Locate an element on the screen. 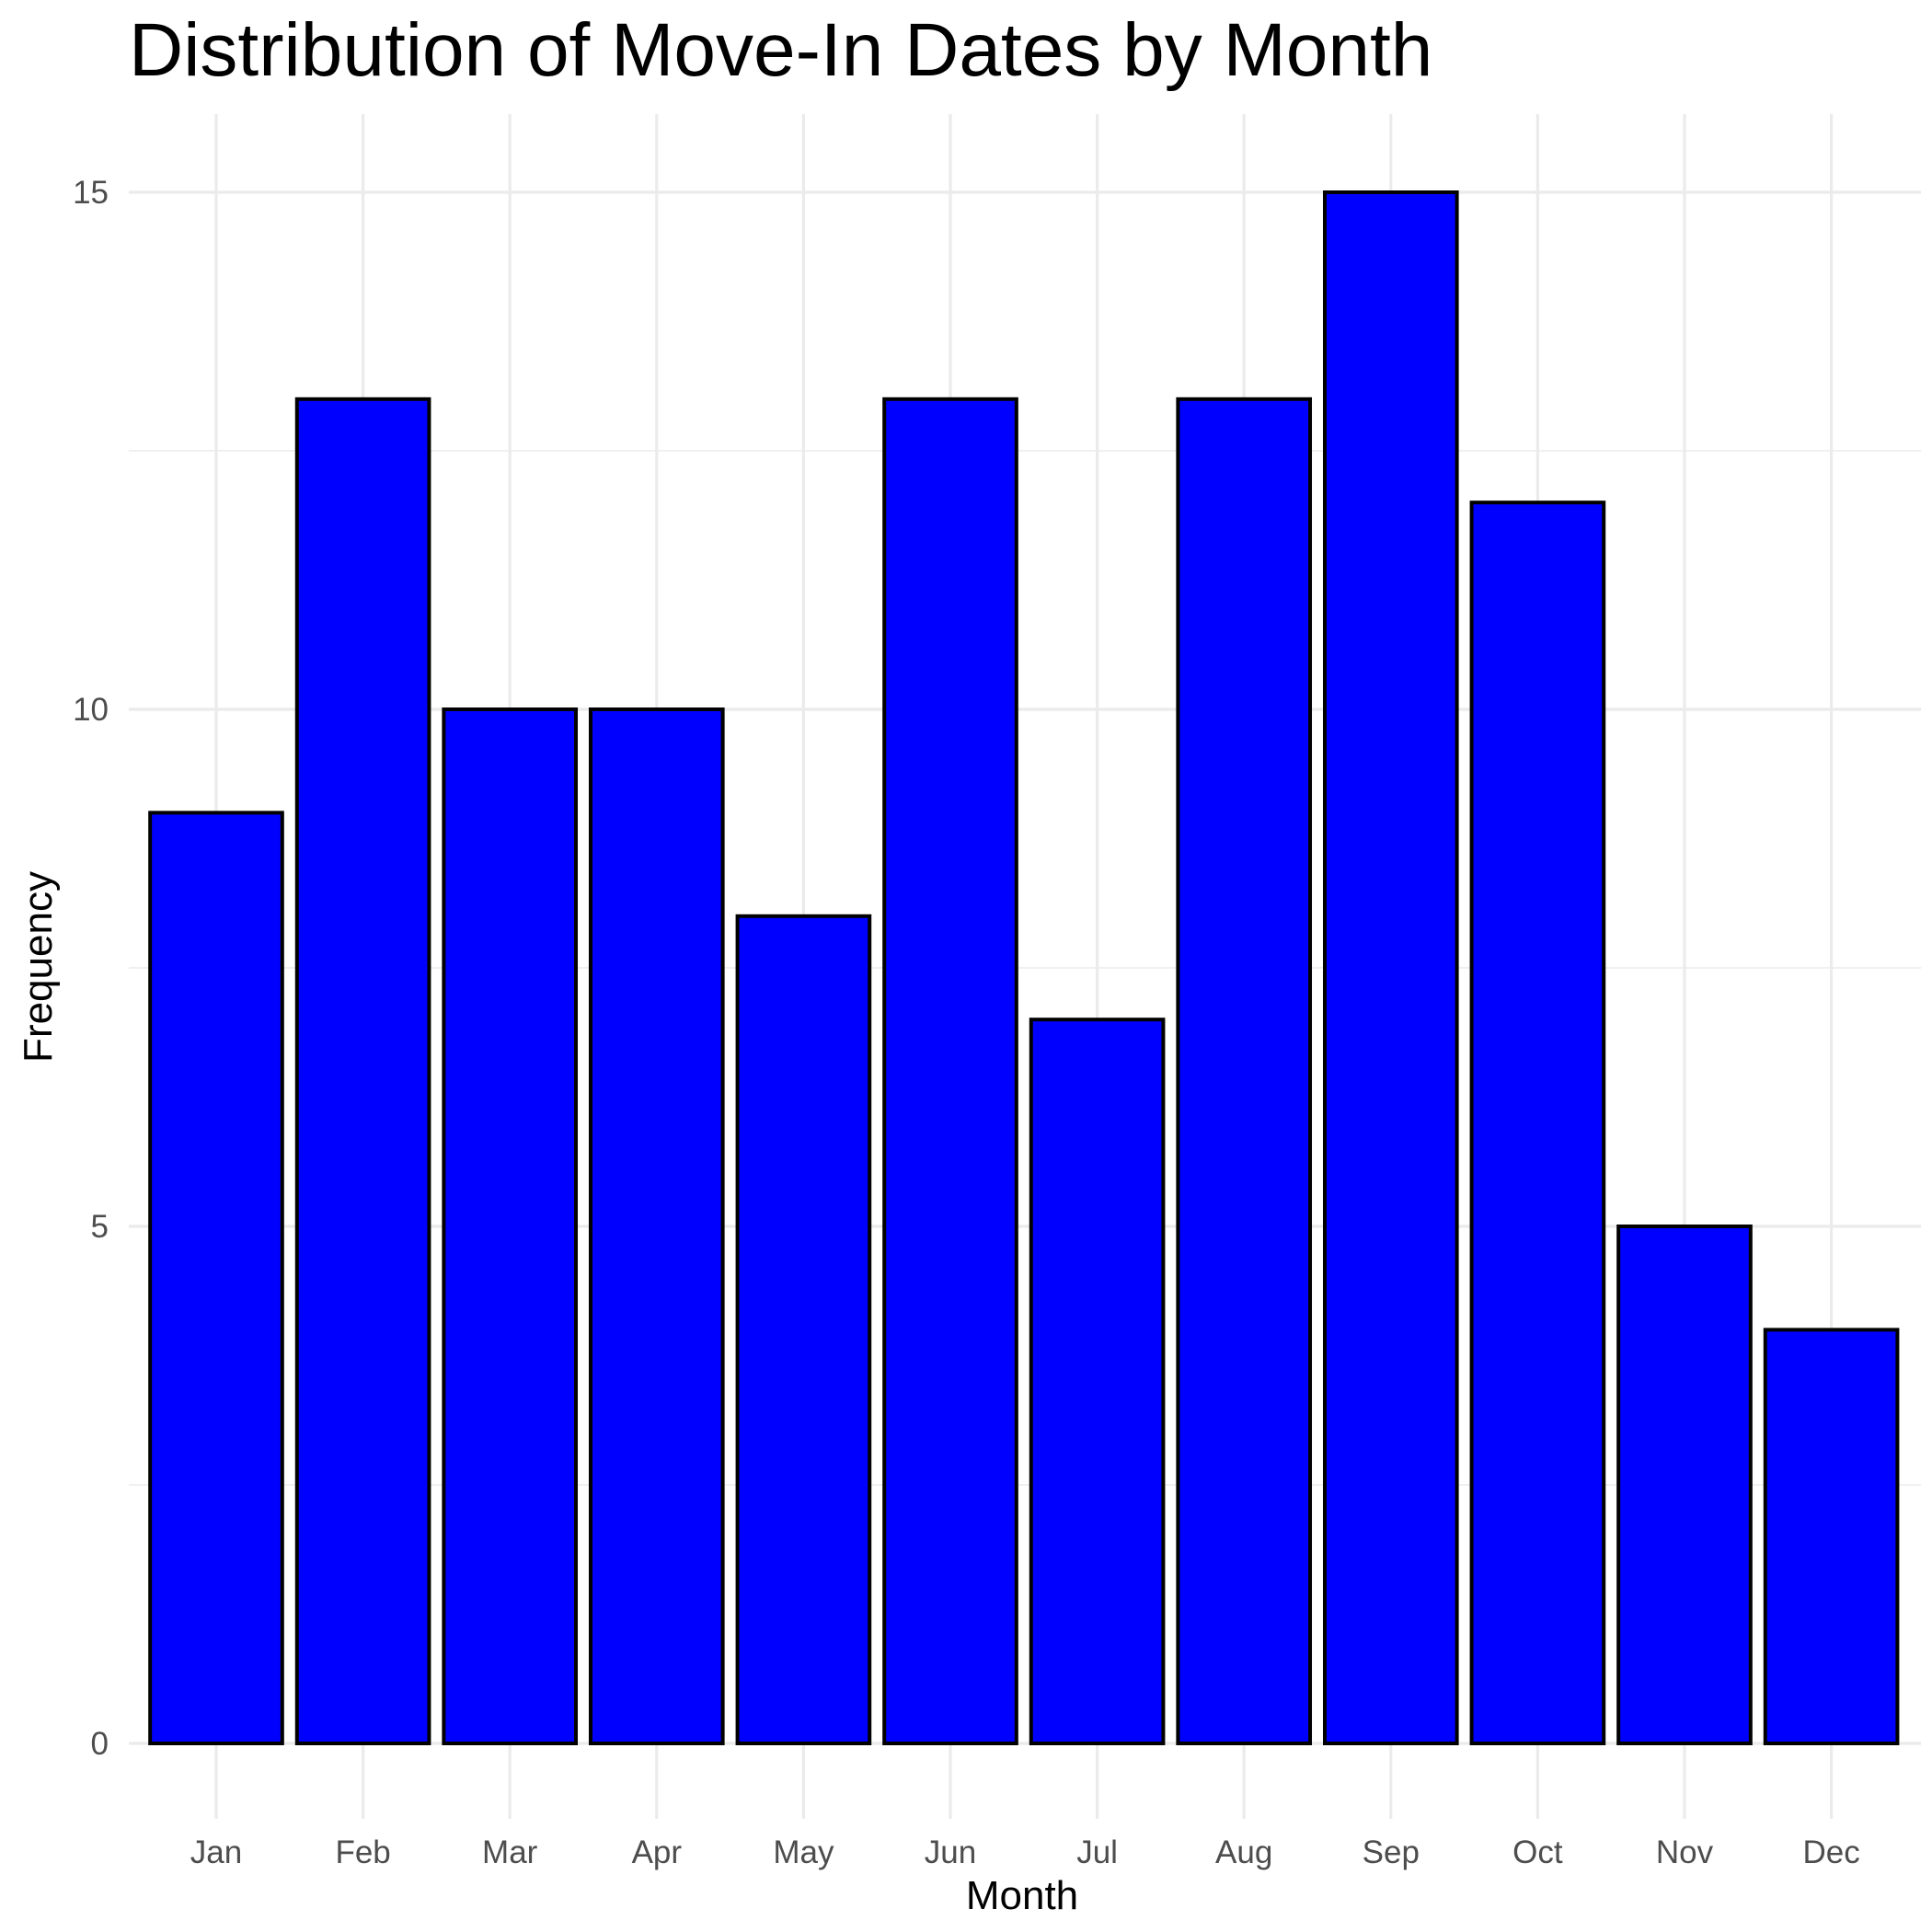 The image size is (1932, 1932). x-tick-label: Aug is located at coordinates (1243, 1852).